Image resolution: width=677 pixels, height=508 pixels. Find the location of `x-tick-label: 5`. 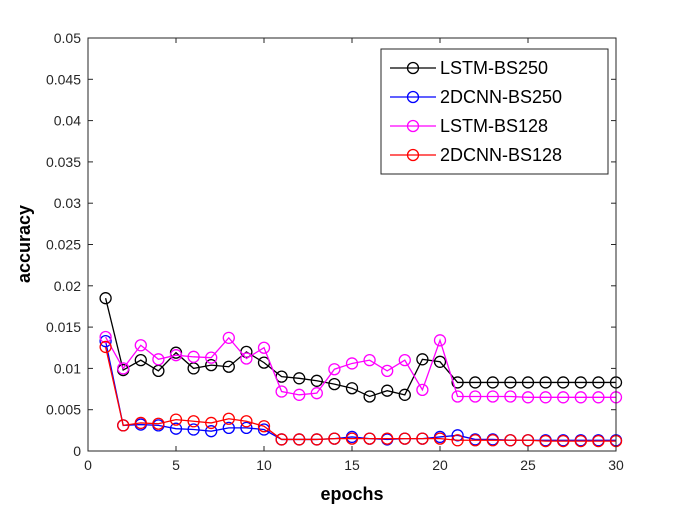

x-tick-label: 5 is located at coordinates (176, 465).